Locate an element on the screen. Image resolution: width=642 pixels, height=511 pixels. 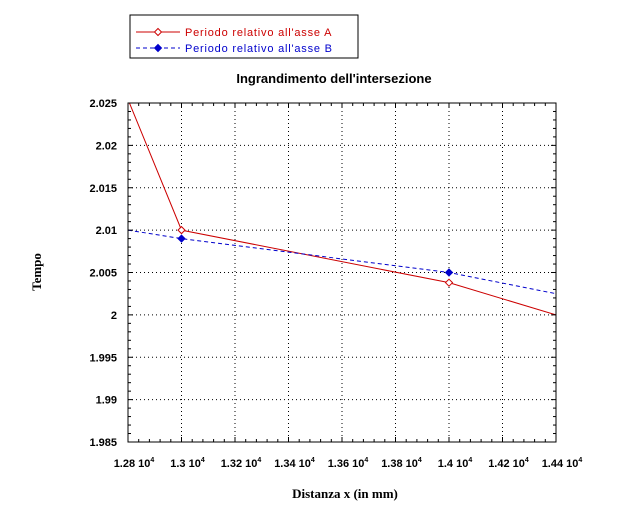
x-tick-label: 1.28 104 is located at coordinates (134, 463).